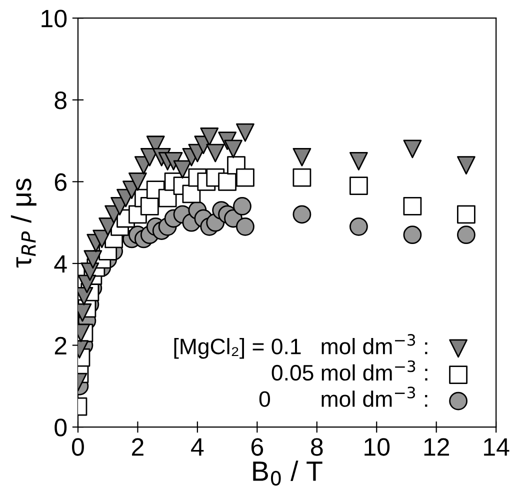 Image resolution: width=513 pixels, height=503 pixels. Describe the element at coordinates (343, 396) in the screenshot. I see `legend-label: 0 mol dm$^{−3}$ :` at that location.